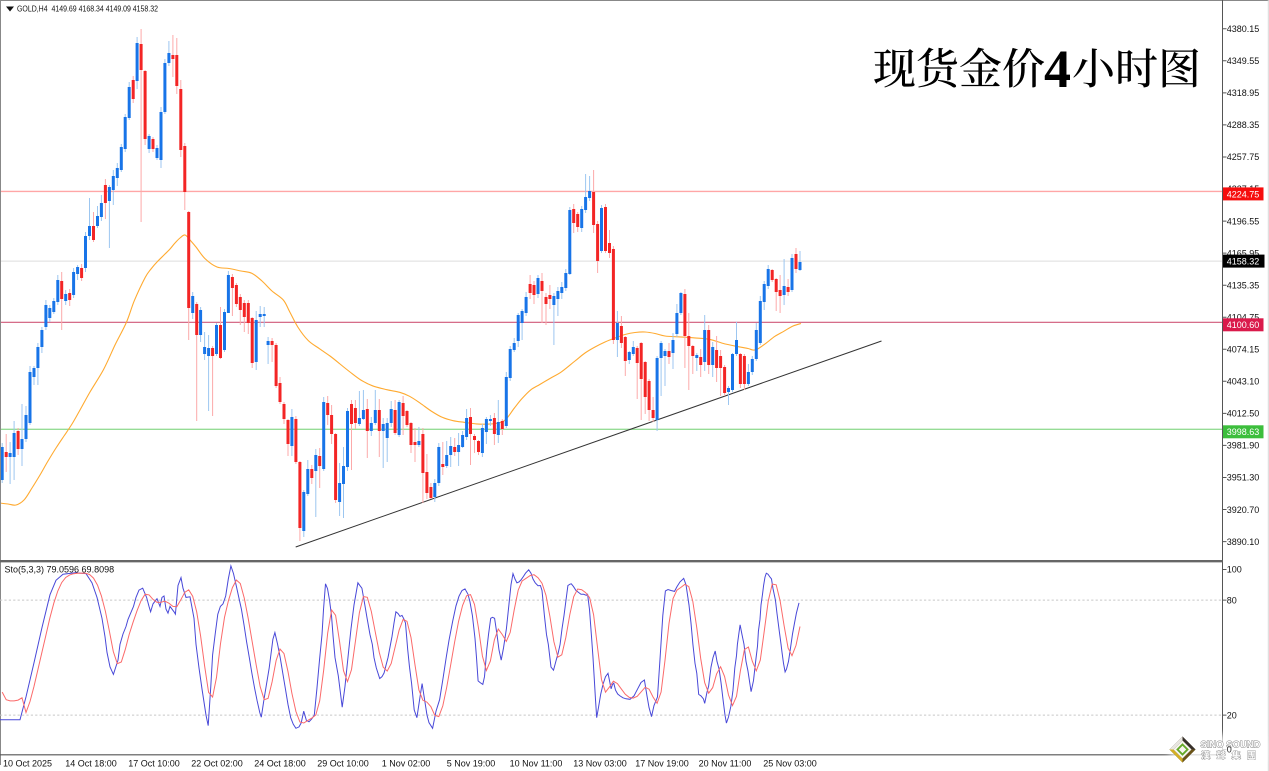  I want to click on svg-text: 10 Nov 11:00, so click(536, 764).